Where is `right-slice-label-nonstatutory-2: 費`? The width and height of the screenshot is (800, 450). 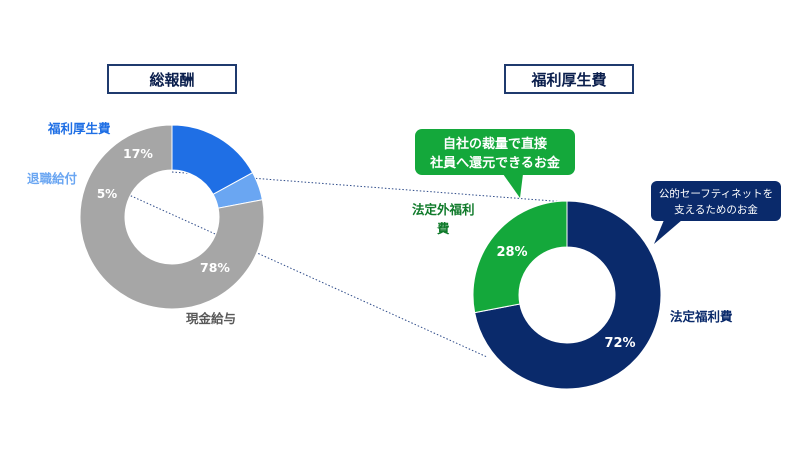
right-slice-label-nonstatutory-2: 費 is located at coordinates (443, 228).